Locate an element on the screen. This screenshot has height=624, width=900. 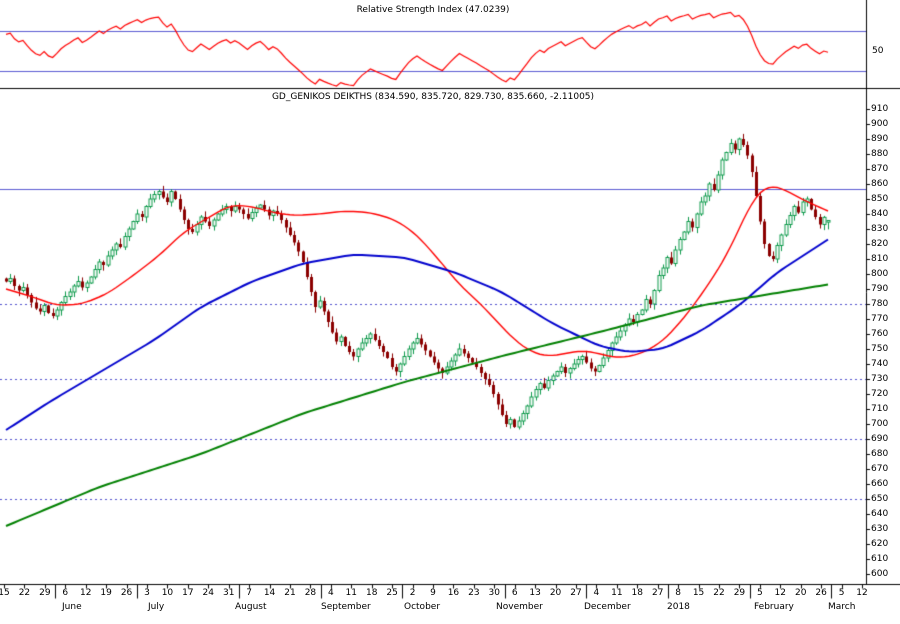
y-tick-label: 690 is located at coordinates (880, 439).